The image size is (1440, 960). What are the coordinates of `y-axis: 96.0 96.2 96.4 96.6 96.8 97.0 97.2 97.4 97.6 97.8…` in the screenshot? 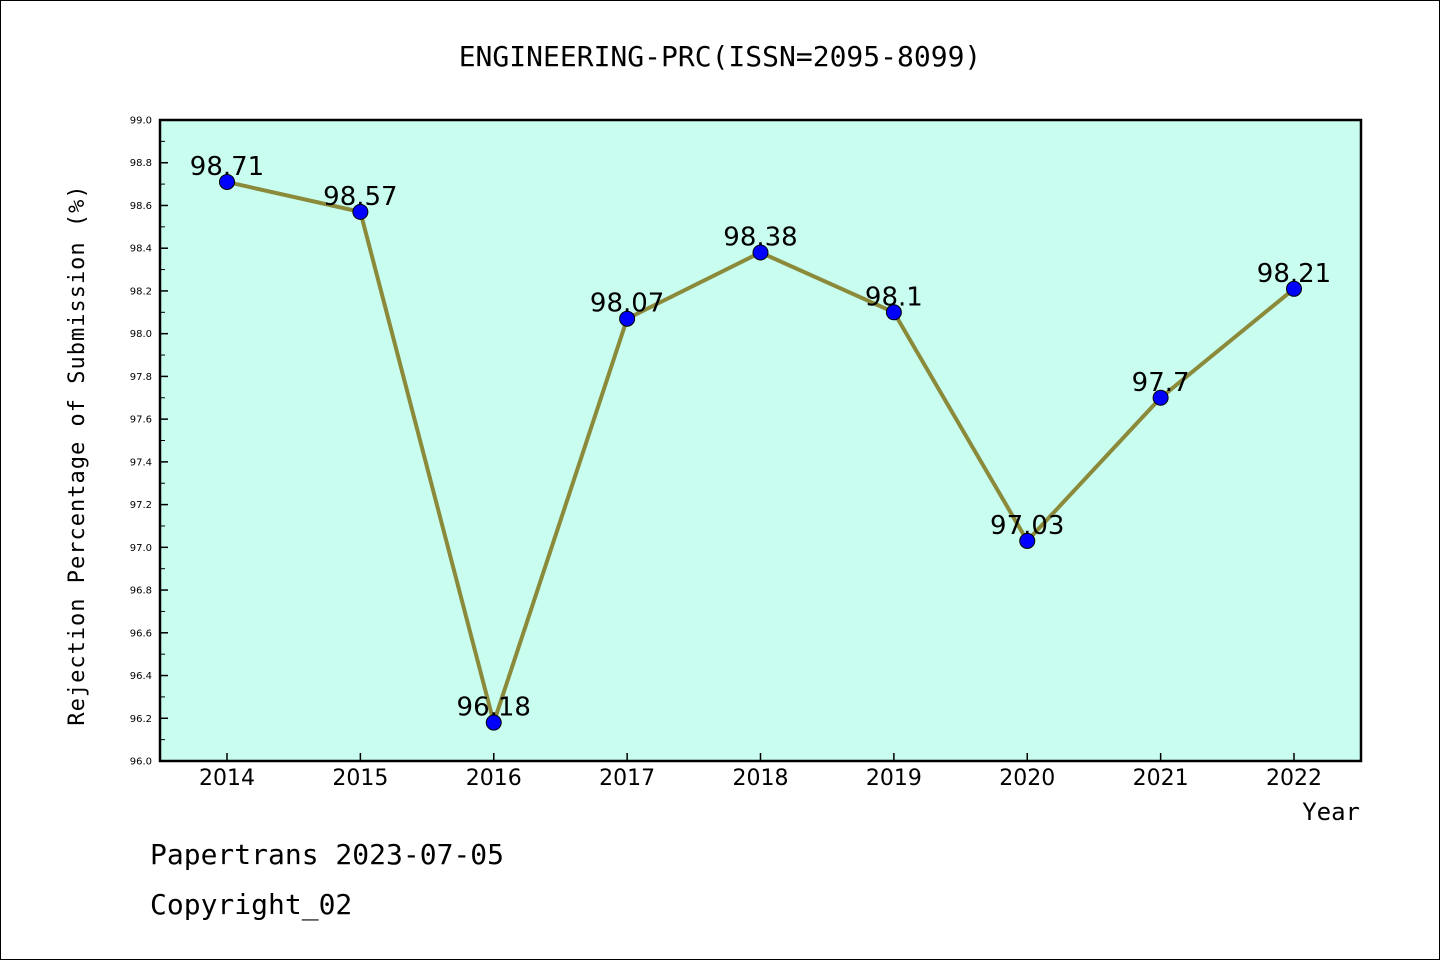 It's located at (149, 442).